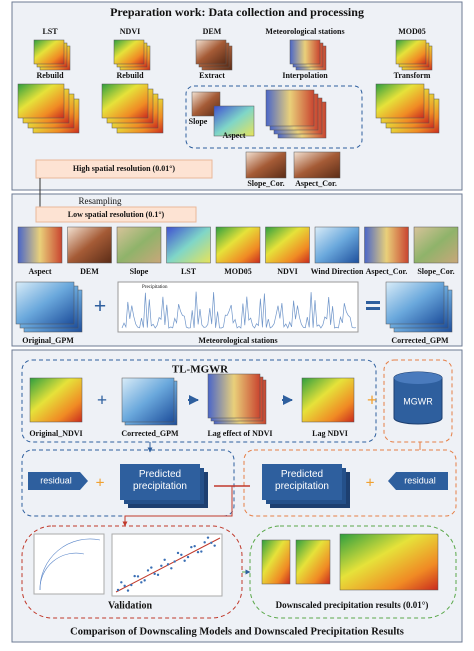 The width and height of the screenshot is (474, 651). What do you see at coordinates (412, 31) in the screenshot?
I see `label: MOD05` at bounding box center [412, 31].